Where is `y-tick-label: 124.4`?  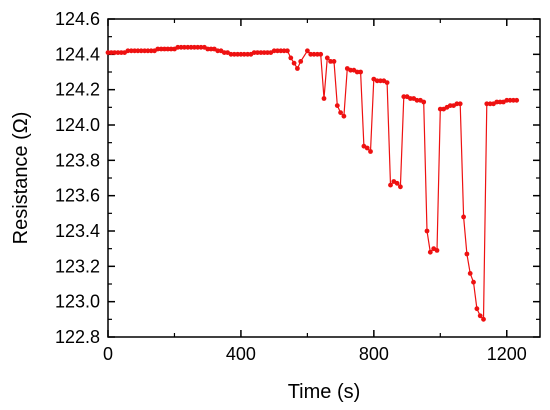
y-tick-label: 124.4 is located at coordinates (77, 54).